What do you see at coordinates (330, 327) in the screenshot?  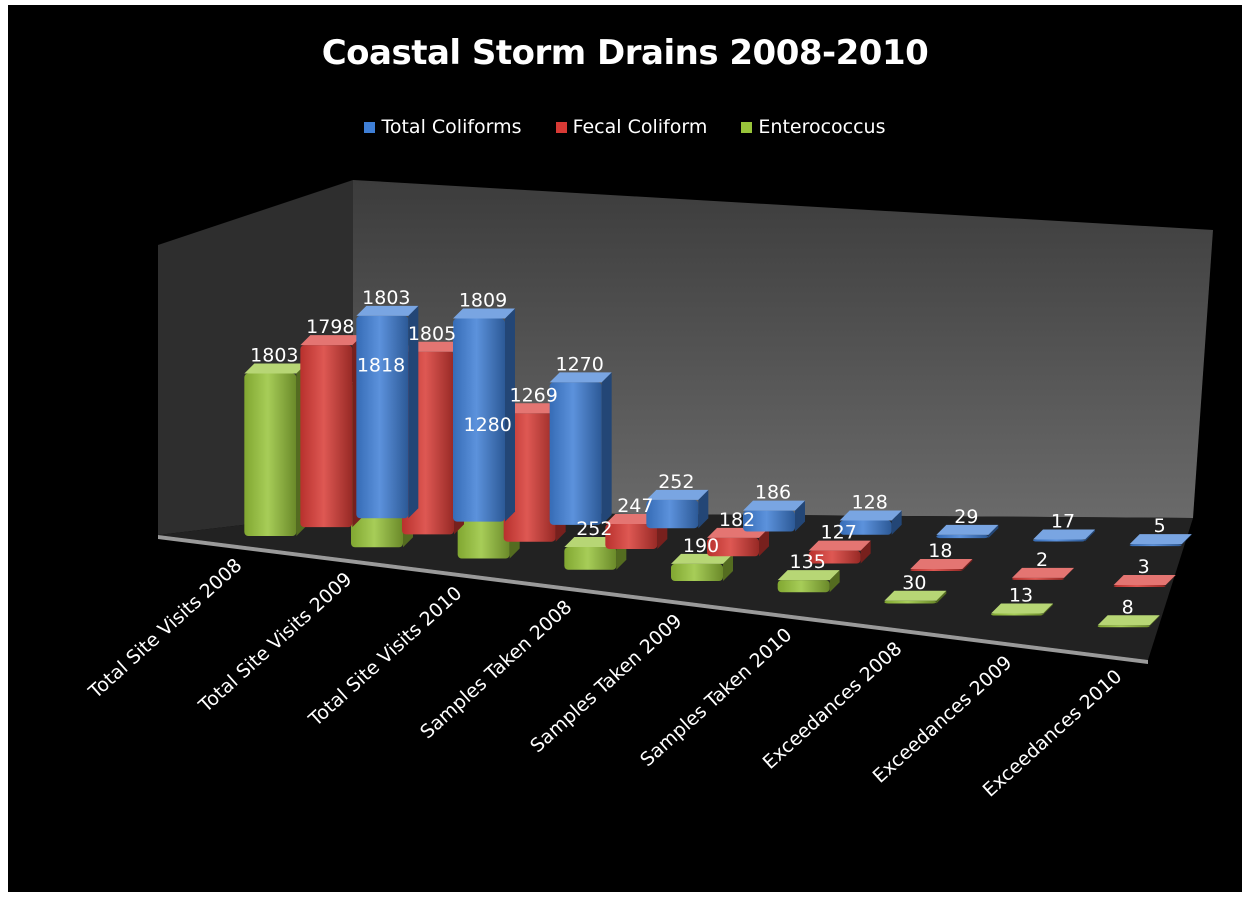 I see `data-label-fecal-coliform-total-site-visits-2008: 1798` at bounding box center [330, 327].